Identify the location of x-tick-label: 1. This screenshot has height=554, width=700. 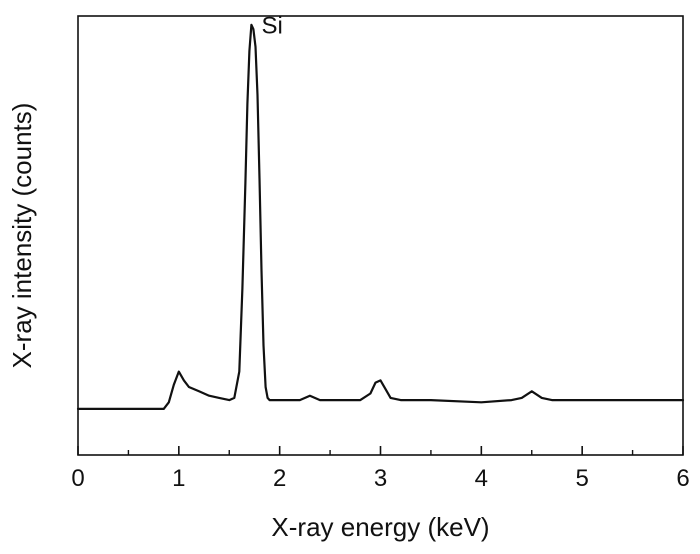
(178, 478).